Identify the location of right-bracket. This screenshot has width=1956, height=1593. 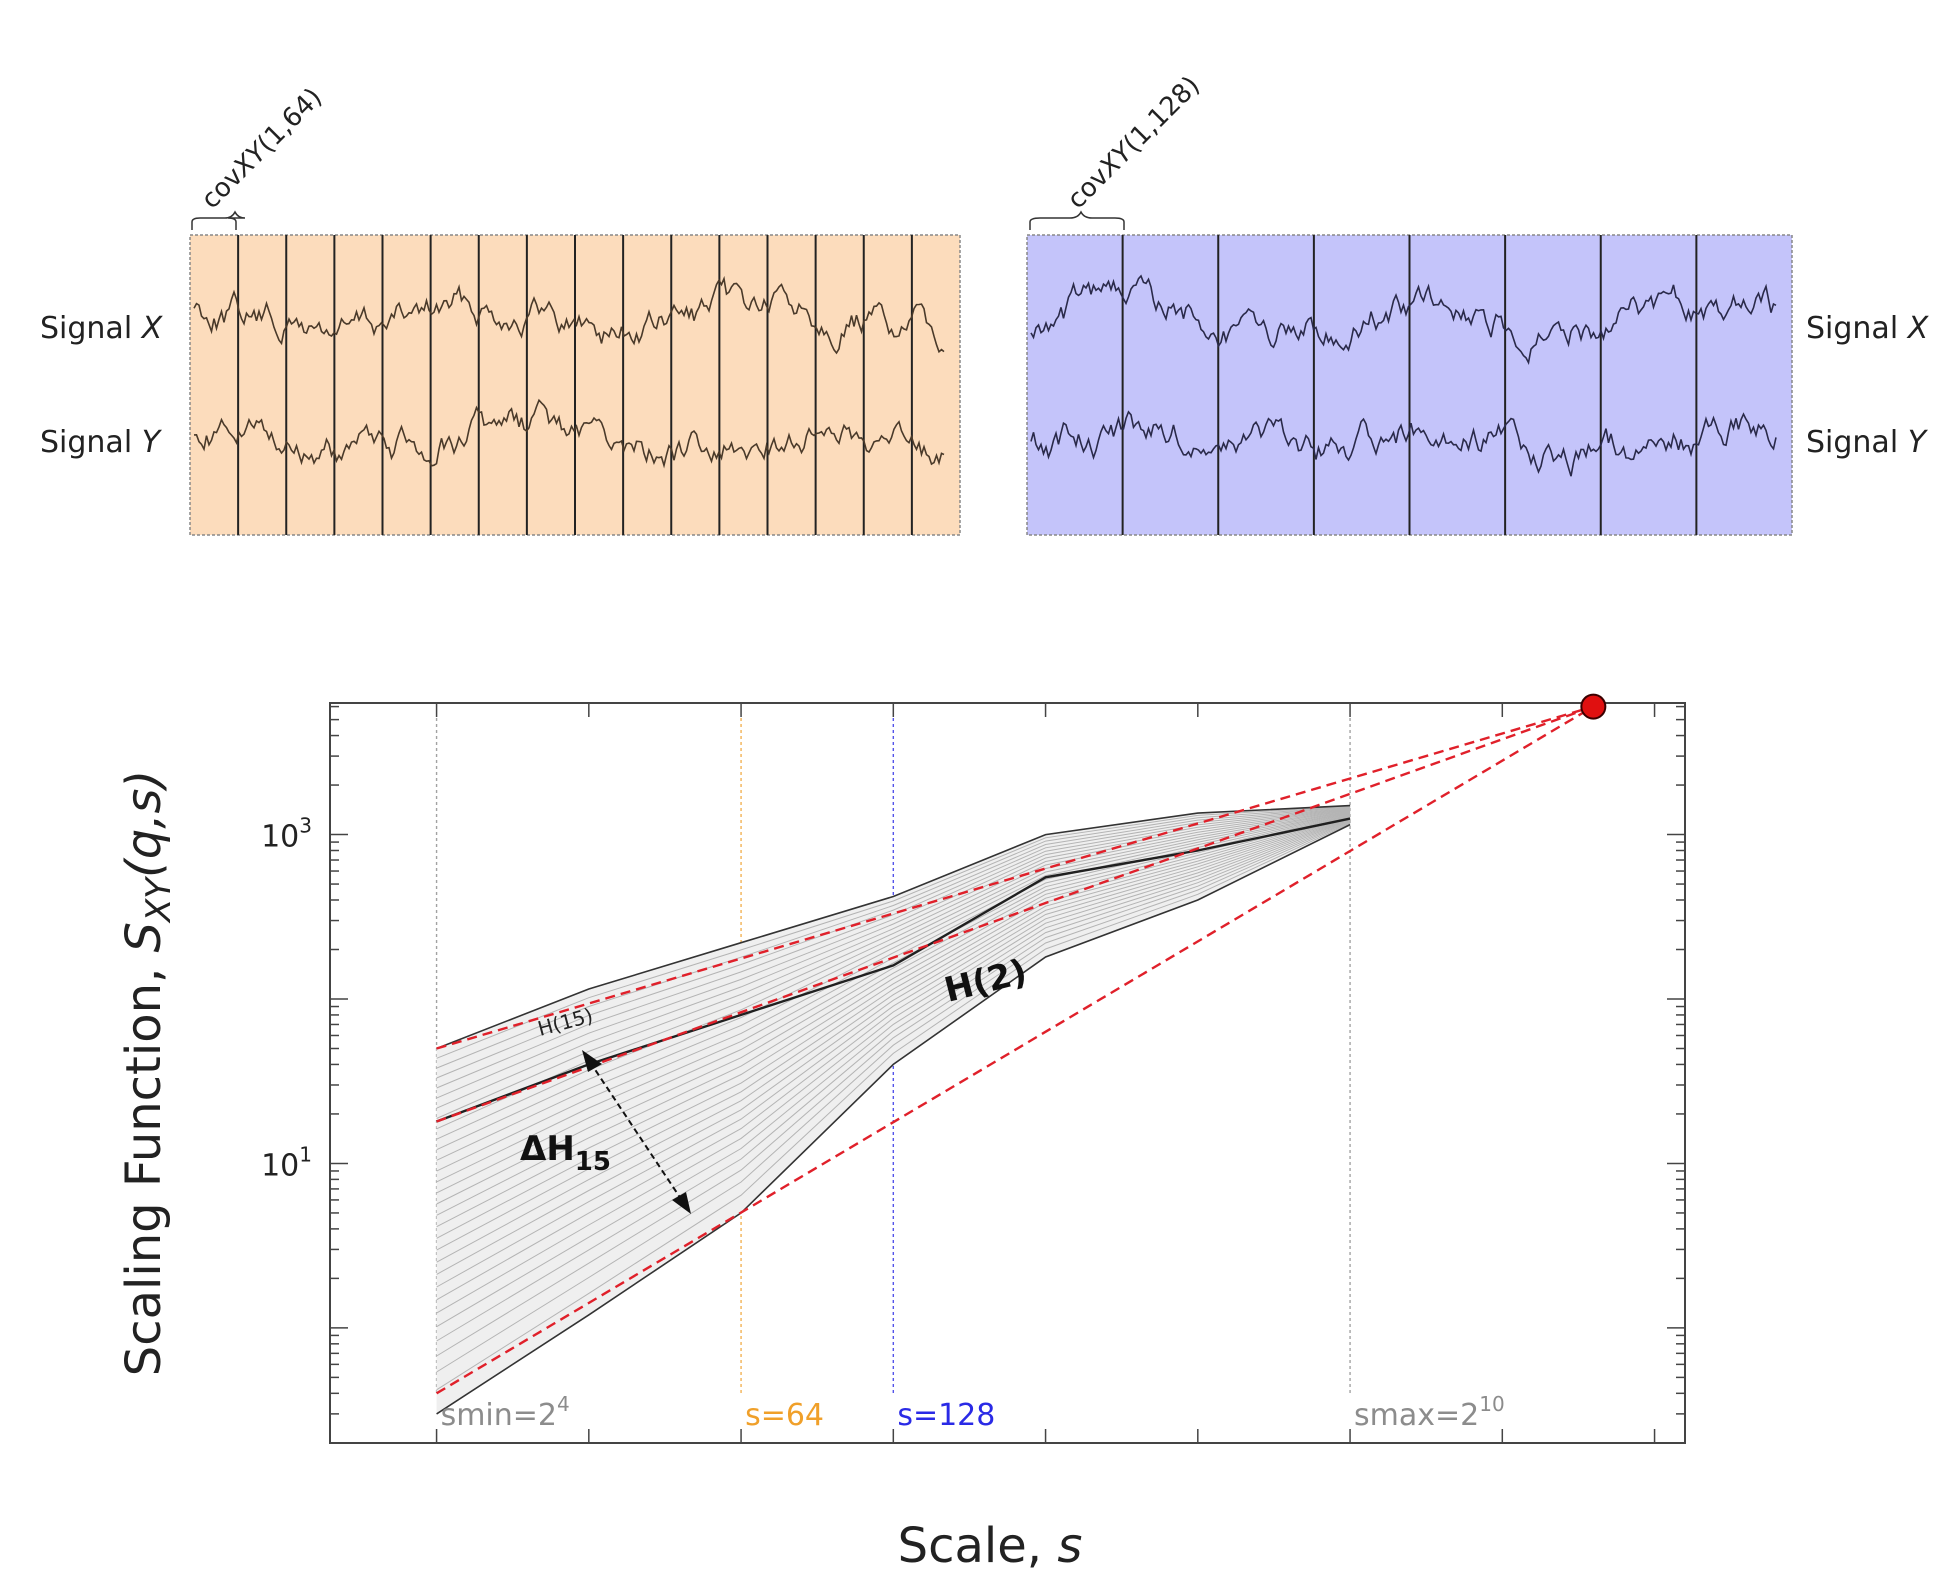
(1077, 220).